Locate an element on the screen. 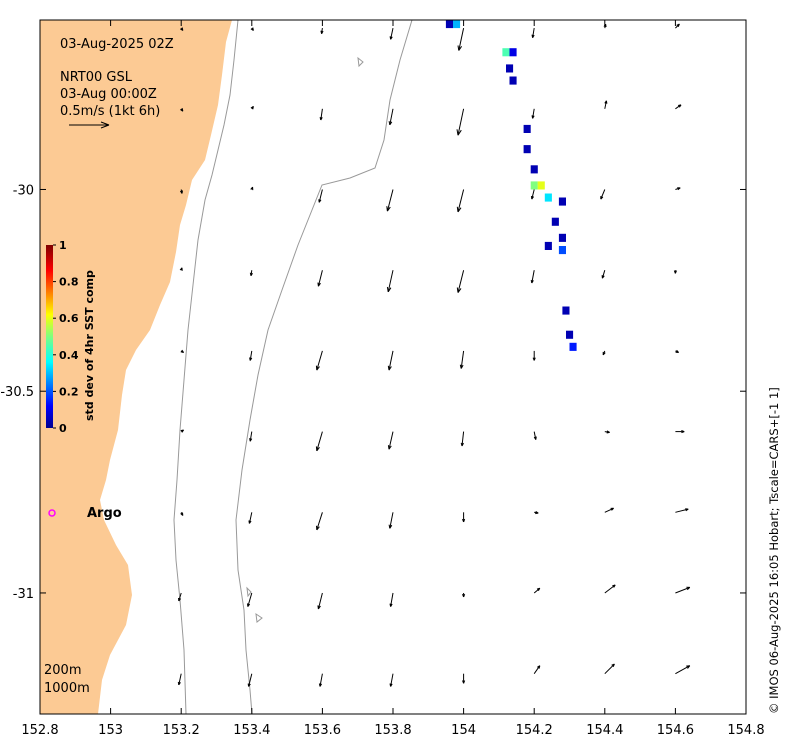  argo-label: Argo is located at coordinates (104, 513).